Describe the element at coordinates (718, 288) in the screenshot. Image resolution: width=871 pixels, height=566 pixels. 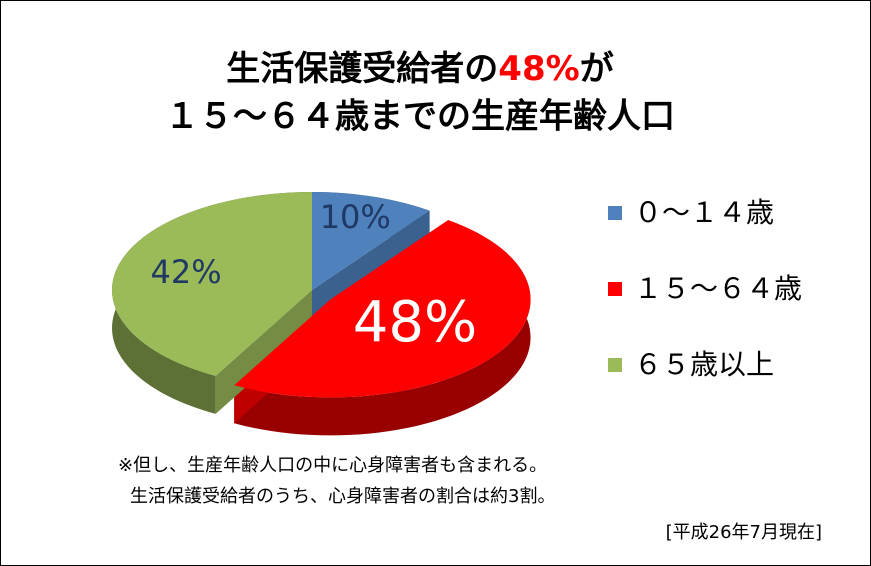
I see `legend-label: １５～６４歳` at that location.